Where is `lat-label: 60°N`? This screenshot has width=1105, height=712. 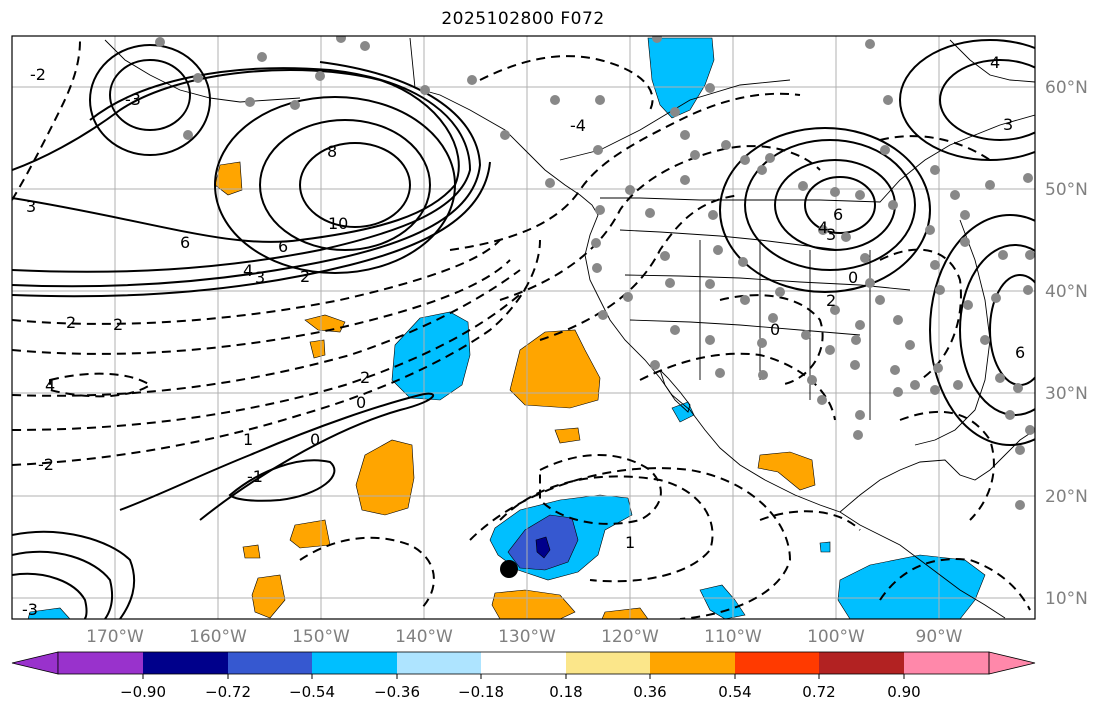
lat-label: 60°N is located at coordinates (1066, 88).